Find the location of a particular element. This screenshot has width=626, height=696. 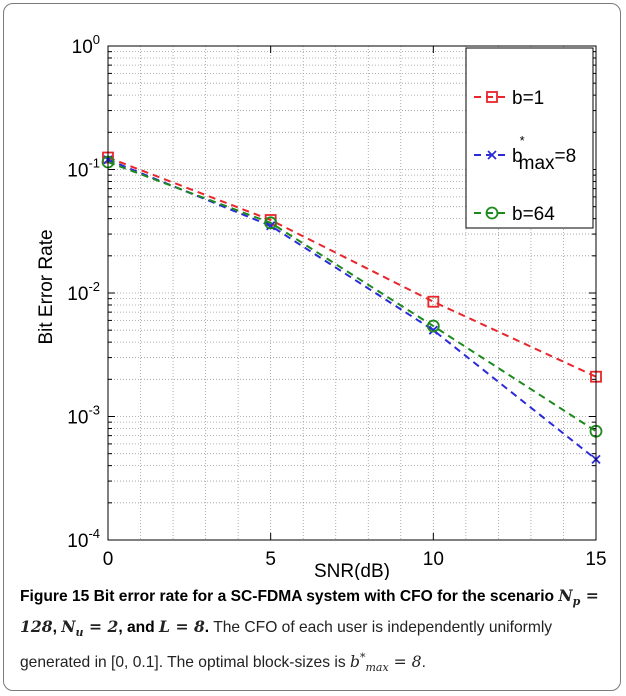

y-tick-labels: 10⁰ 10⁻¹ 10⁻² 10⁻³ 10⁻⁴ is located at coordinates (83, 292).